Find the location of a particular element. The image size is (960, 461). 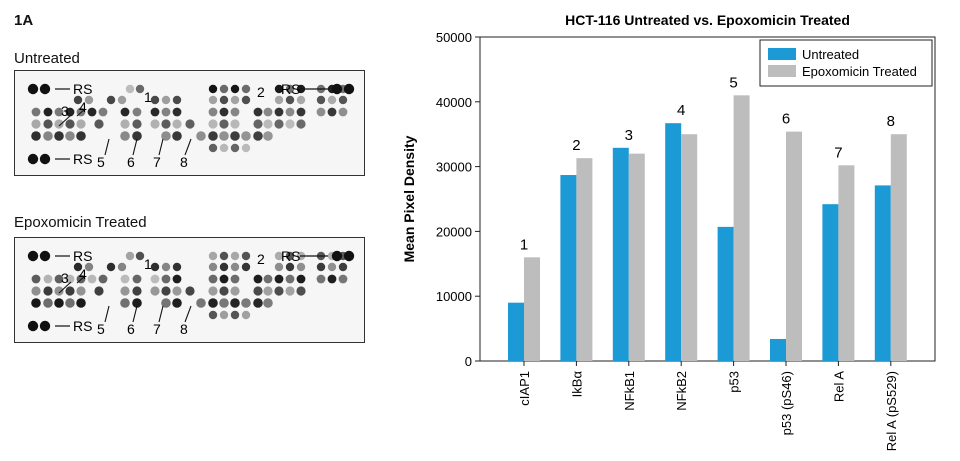

callout-label: 5 is located at coordinates (101, 329).